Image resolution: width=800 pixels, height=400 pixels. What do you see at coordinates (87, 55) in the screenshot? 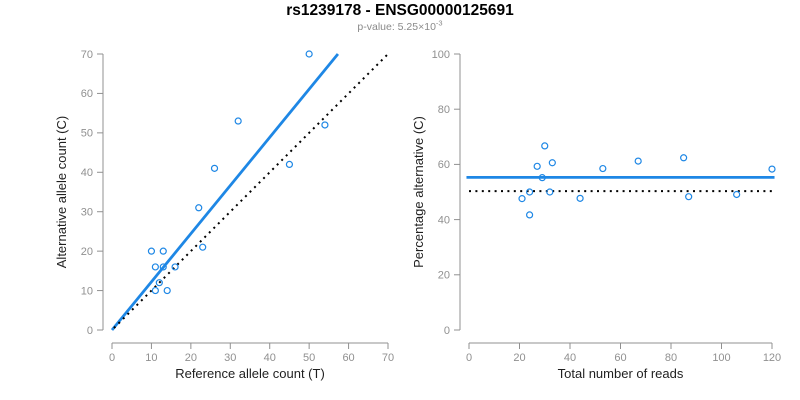
I see `y-tick-label: 70` at bounding box center [87, 55].